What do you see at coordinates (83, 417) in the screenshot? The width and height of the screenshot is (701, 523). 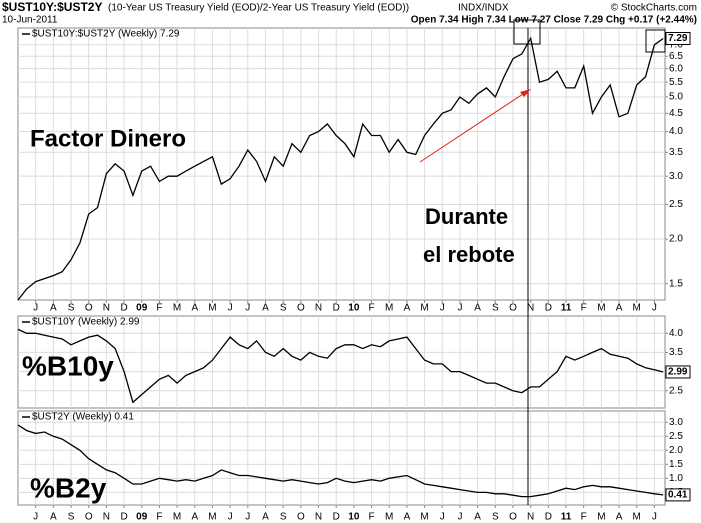 I see `legend-label: $UST2Y (Weekly) 0.41` at bounding box center [83, 417].